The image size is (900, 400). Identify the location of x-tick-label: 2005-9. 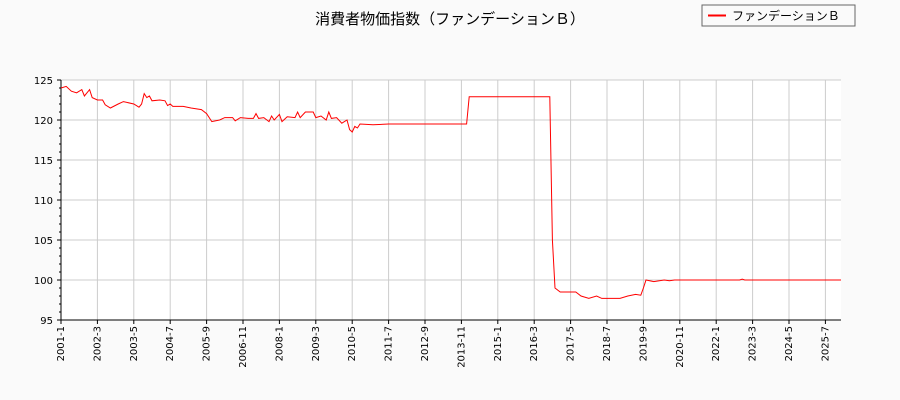
(207, 343).